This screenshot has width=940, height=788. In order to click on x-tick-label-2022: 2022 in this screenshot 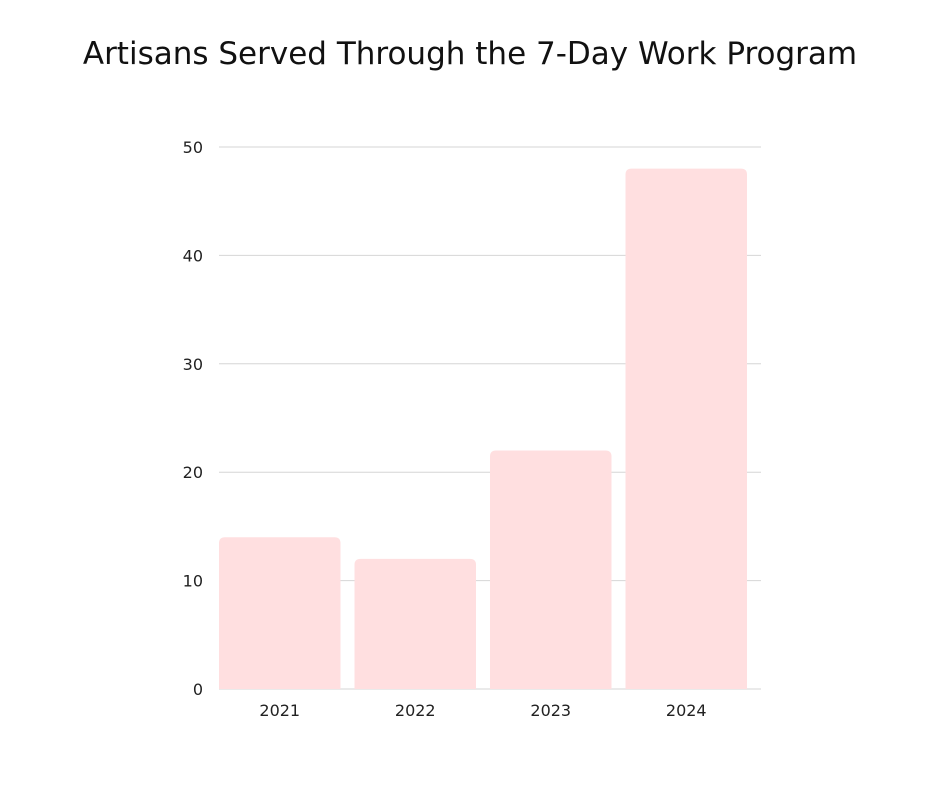, I will do `click(415, 710)`.